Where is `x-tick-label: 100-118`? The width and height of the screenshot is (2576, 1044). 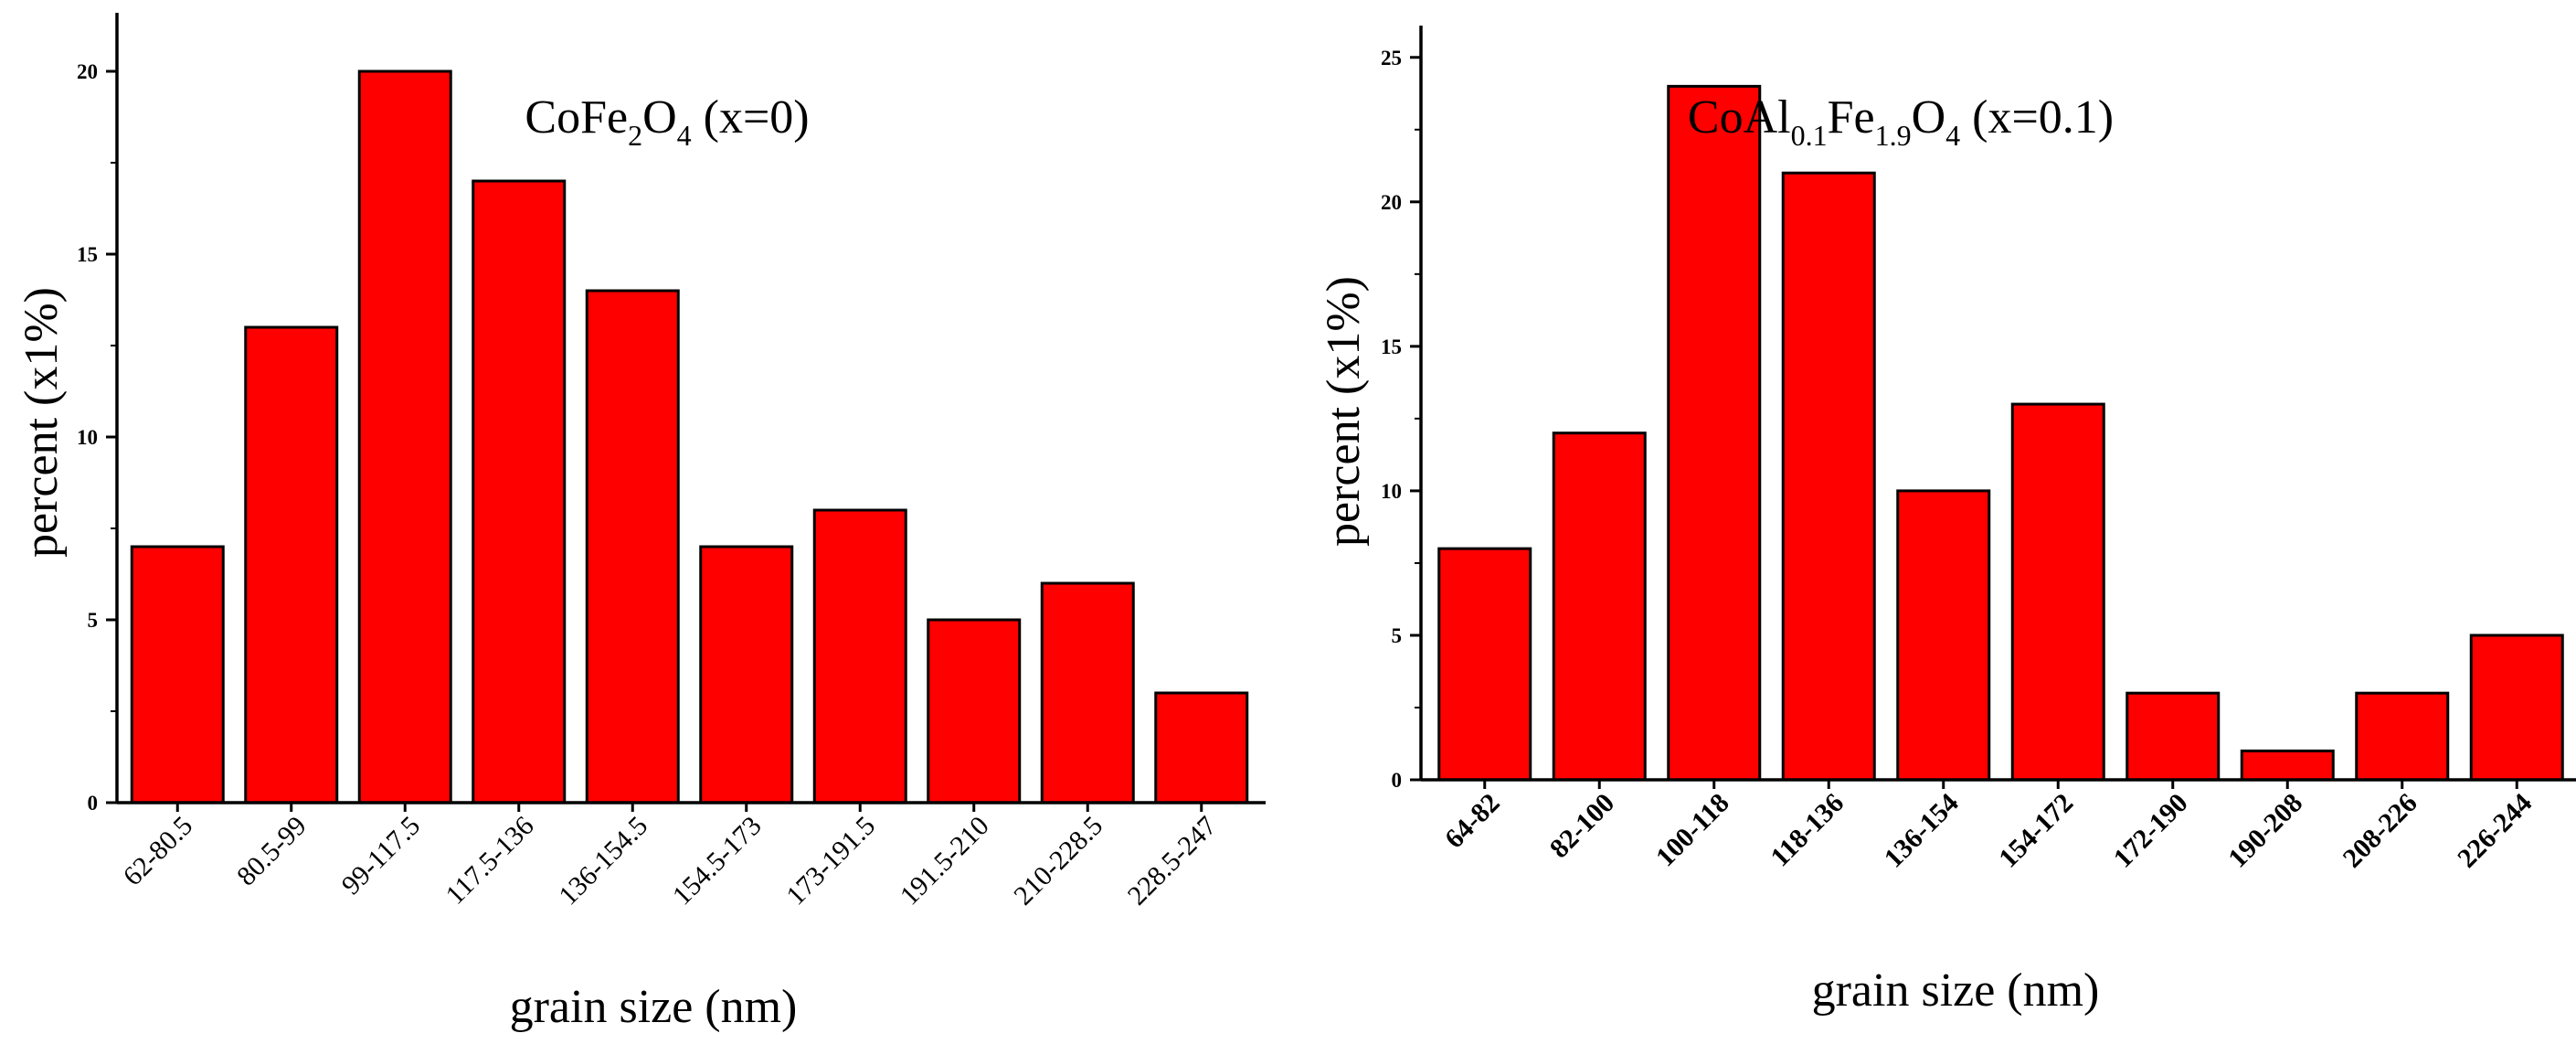
x-tick-label: 100-118 is located at coordinates (1692, 830).